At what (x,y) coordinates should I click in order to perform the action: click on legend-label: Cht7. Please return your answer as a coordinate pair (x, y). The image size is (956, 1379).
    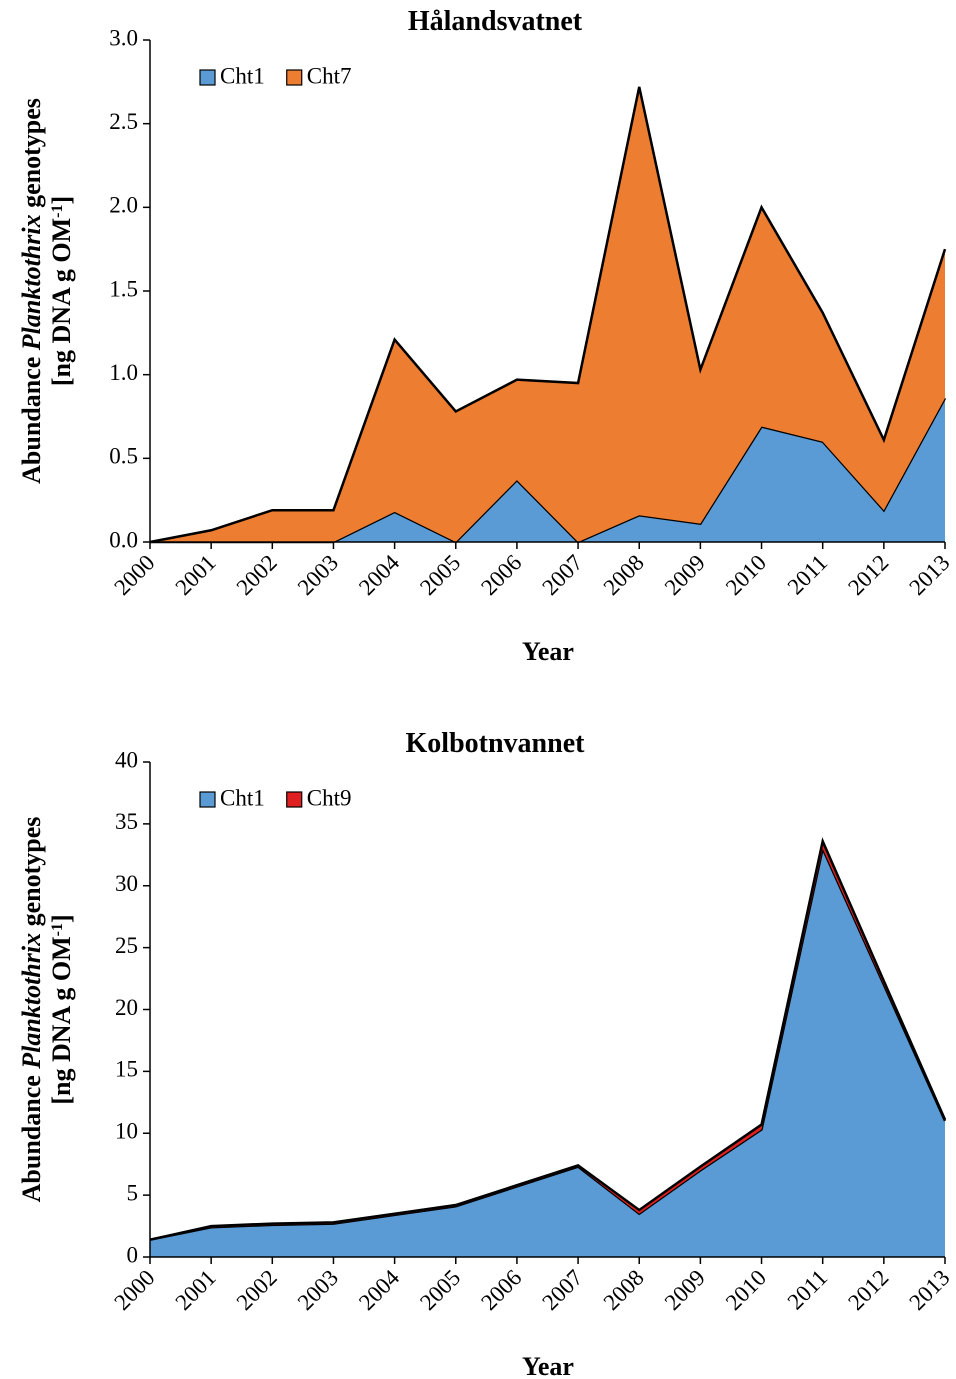
    Looking at the image, I should click on (329, 75).